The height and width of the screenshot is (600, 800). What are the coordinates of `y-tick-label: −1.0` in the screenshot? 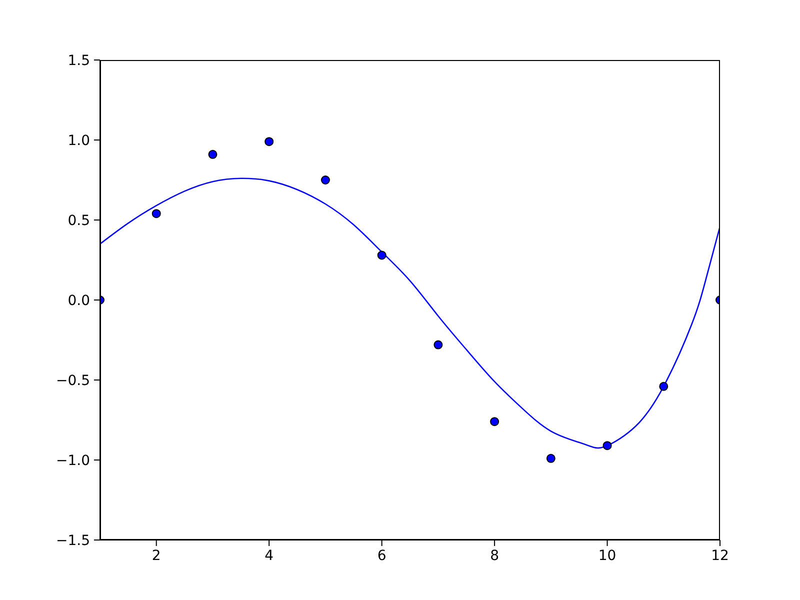 It's located at (73, 460).